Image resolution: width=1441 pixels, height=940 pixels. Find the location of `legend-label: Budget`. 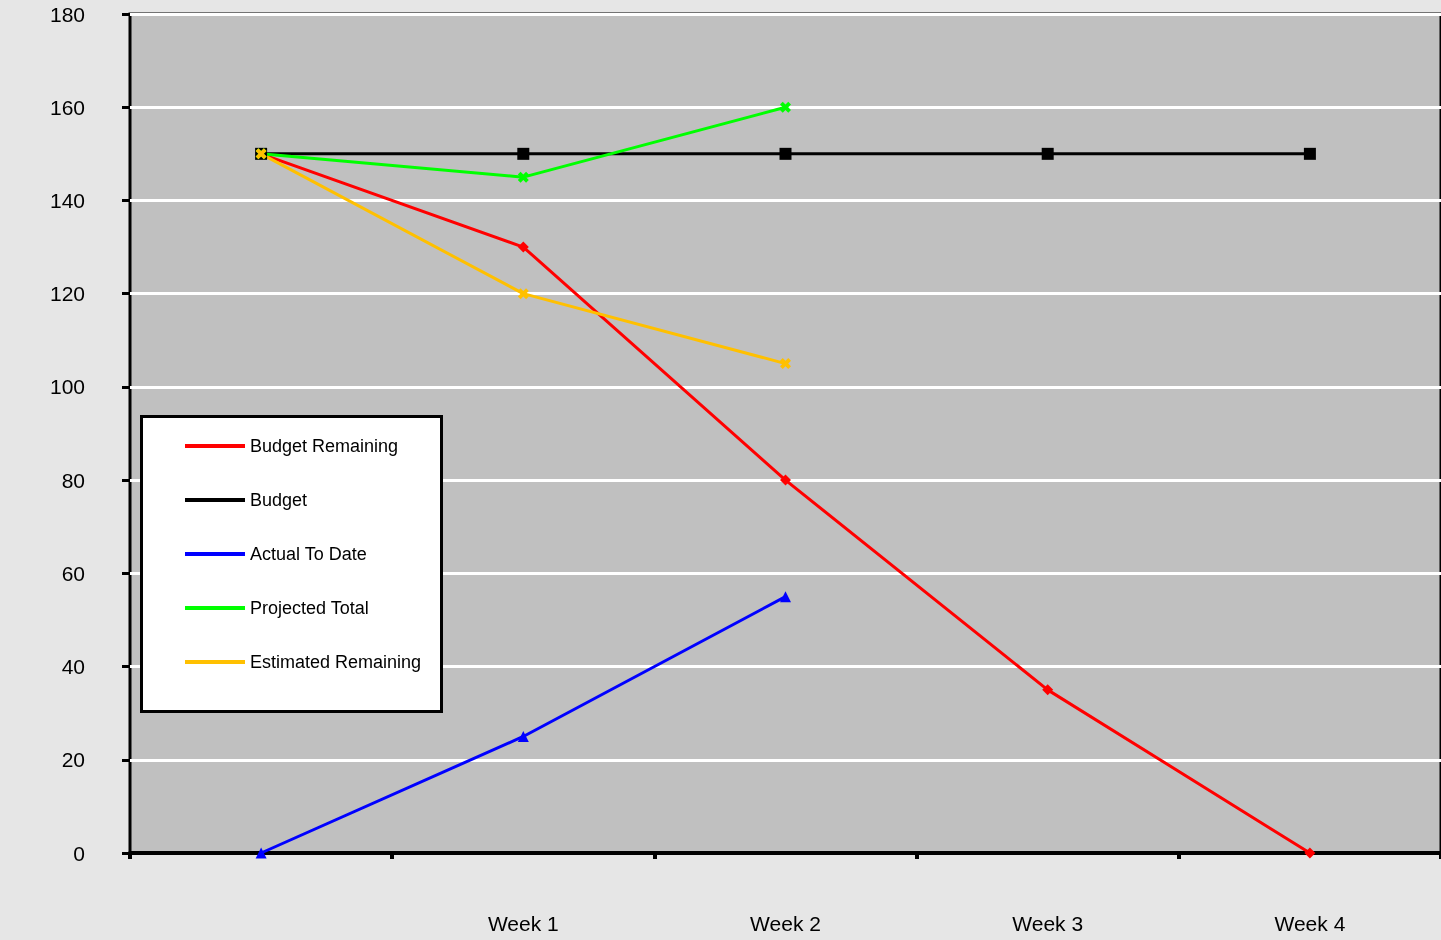

legend-label: Budget is located at coordinates (279, 500).